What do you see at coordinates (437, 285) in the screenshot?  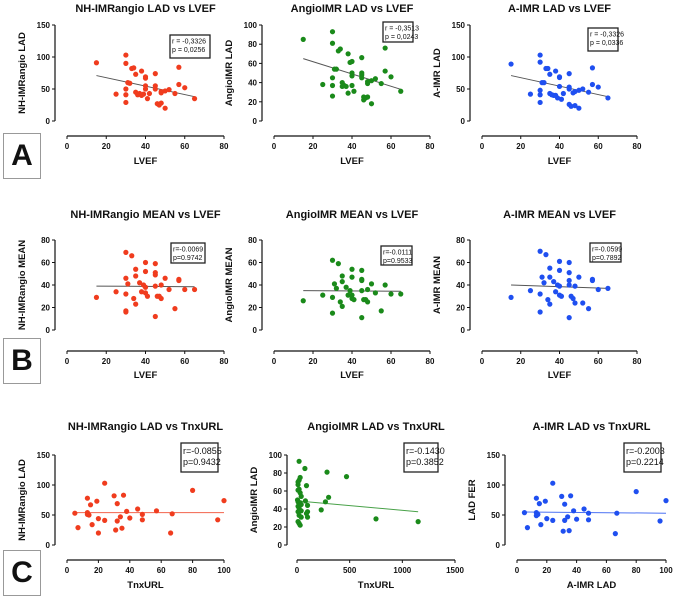 I see `y-axis-label: A-IMR MEAN` at bounding box center [437, 285].